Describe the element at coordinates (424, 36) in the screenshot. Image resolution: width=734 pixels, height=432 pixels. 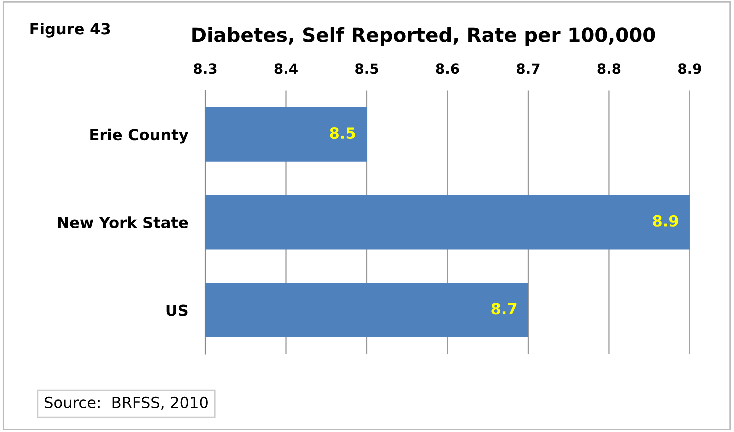
I see `chart-title: Diabetes, Self Reported, Rate per 100,000` at that location.